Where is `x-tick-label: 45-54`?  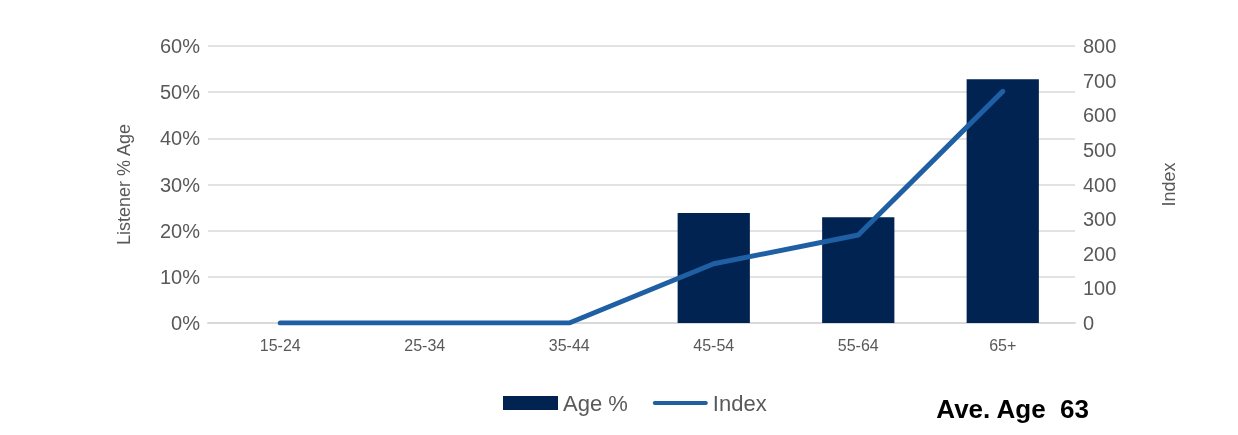
x-tick-label: 45-54 is located at coordinates (714, 345).